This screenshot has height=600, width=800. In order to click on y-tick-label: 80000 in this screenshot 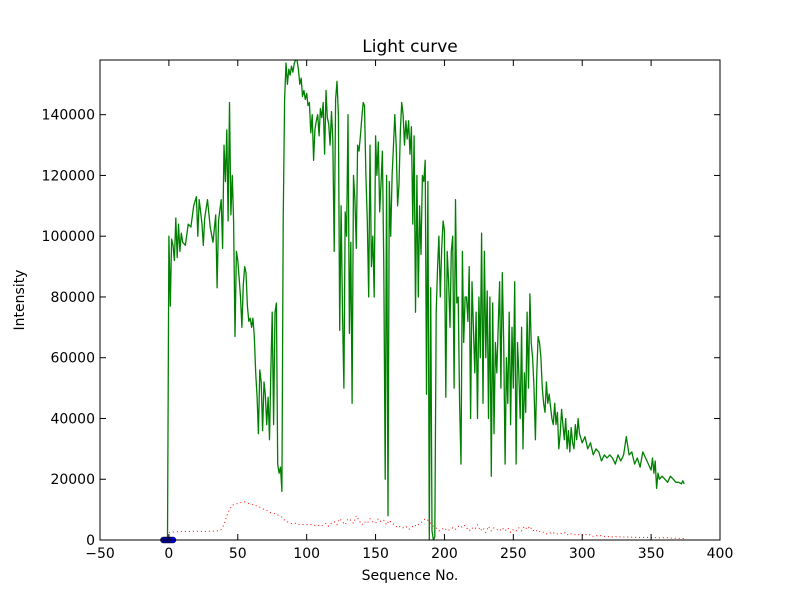, I will do `click(72, 298)`.